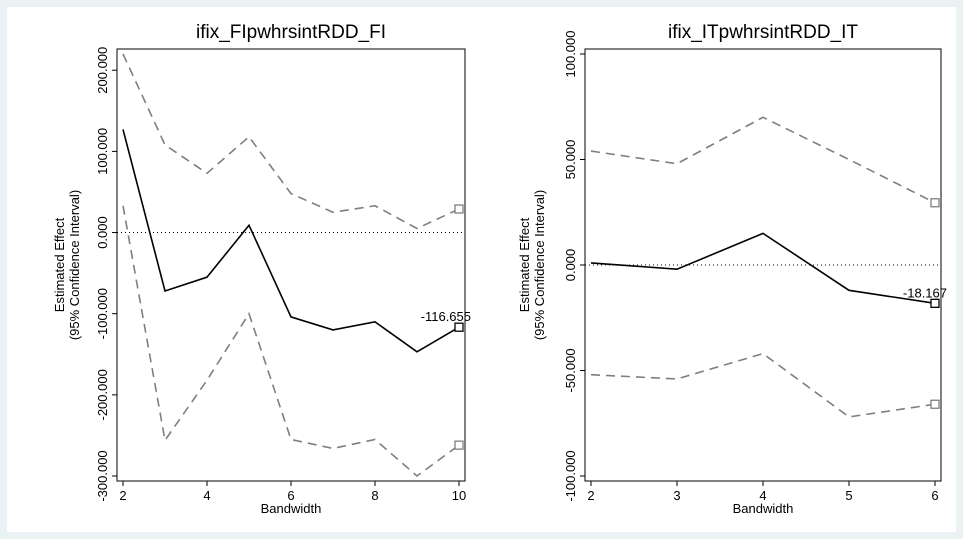 Image resolution: width=963 pixels, height=539 pixels. What do you see at coordinates (848, 495) in the screenshot?
I see `x-tick-label: 5` at bounding box center [848, 495].